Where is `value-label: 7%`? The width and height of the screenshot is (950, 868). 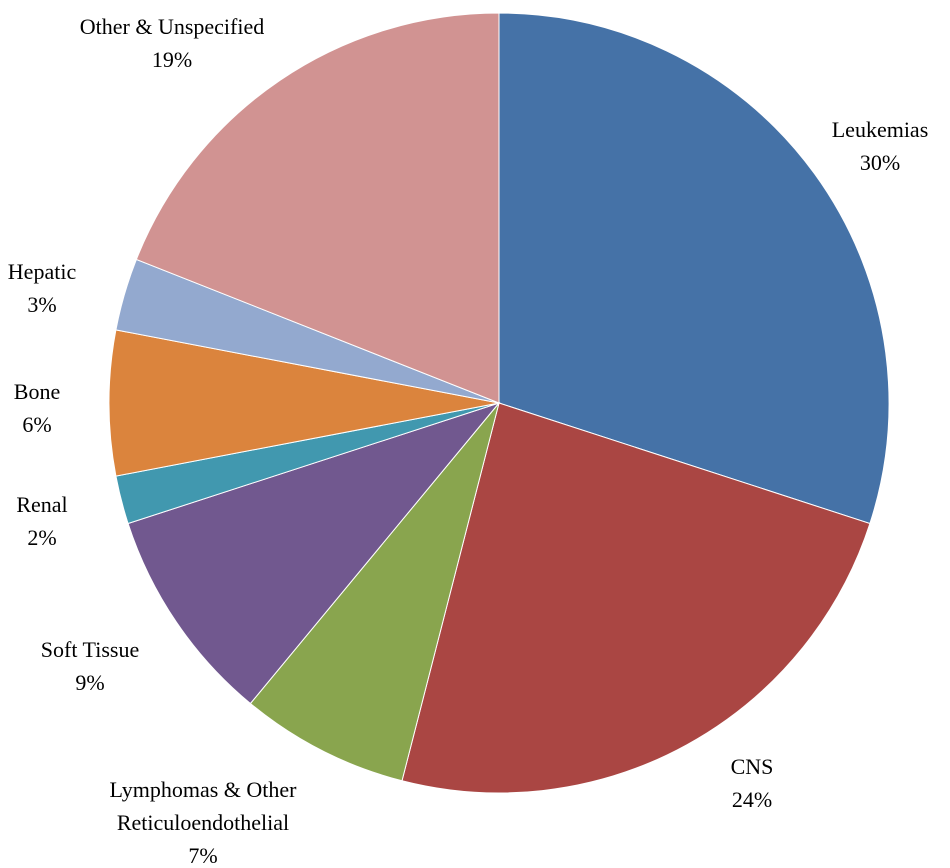
value-label: 7% is located at coordinates (203, 855).